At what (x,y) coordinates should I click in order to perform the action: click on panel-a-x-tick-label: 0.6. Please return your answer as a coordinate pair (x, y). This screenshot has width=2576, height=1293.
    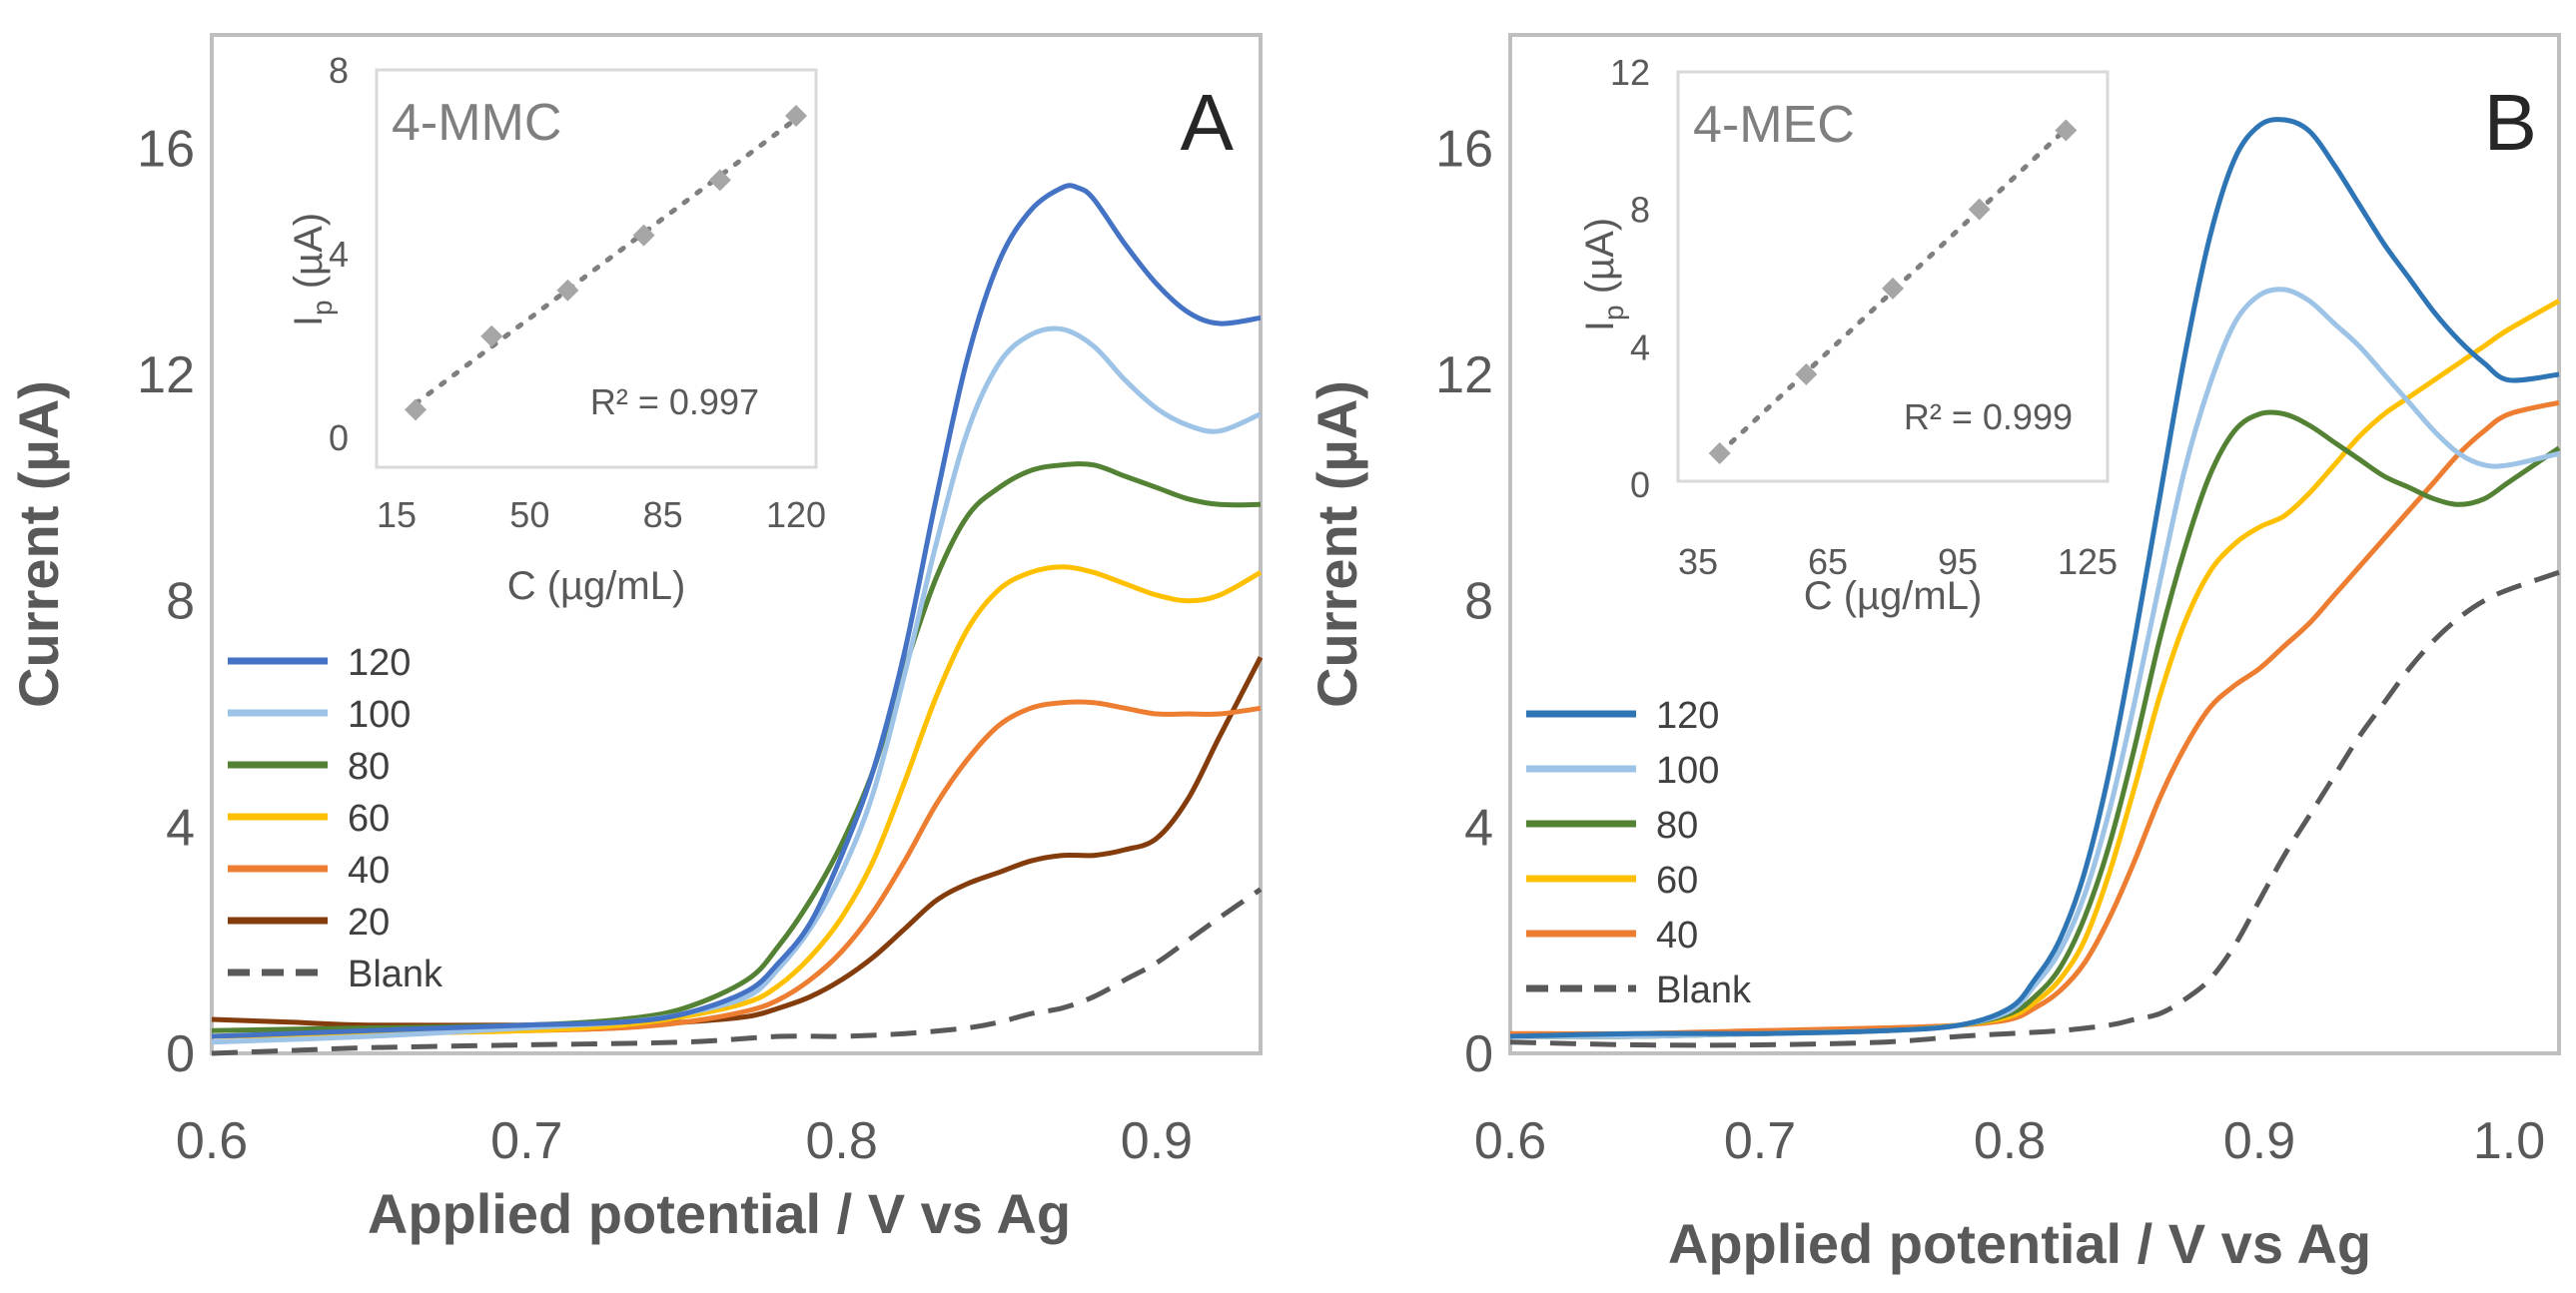
    Looking at the image, I should click on (212, 1141).